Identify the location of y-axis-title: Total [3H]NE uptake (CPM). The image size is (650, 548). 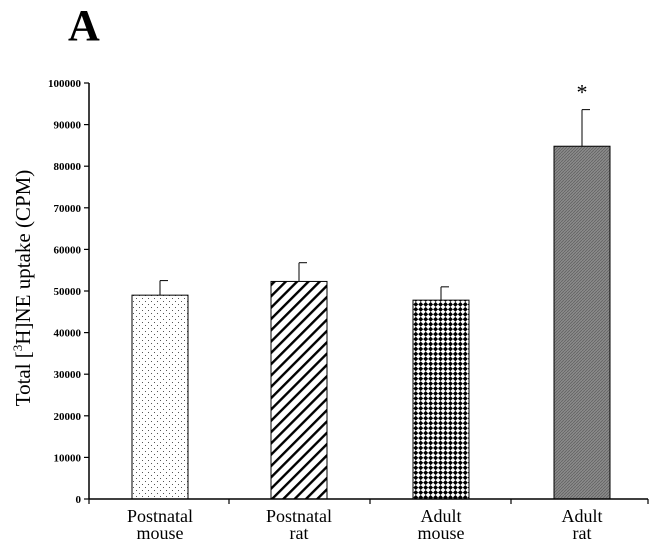
(22, 288).